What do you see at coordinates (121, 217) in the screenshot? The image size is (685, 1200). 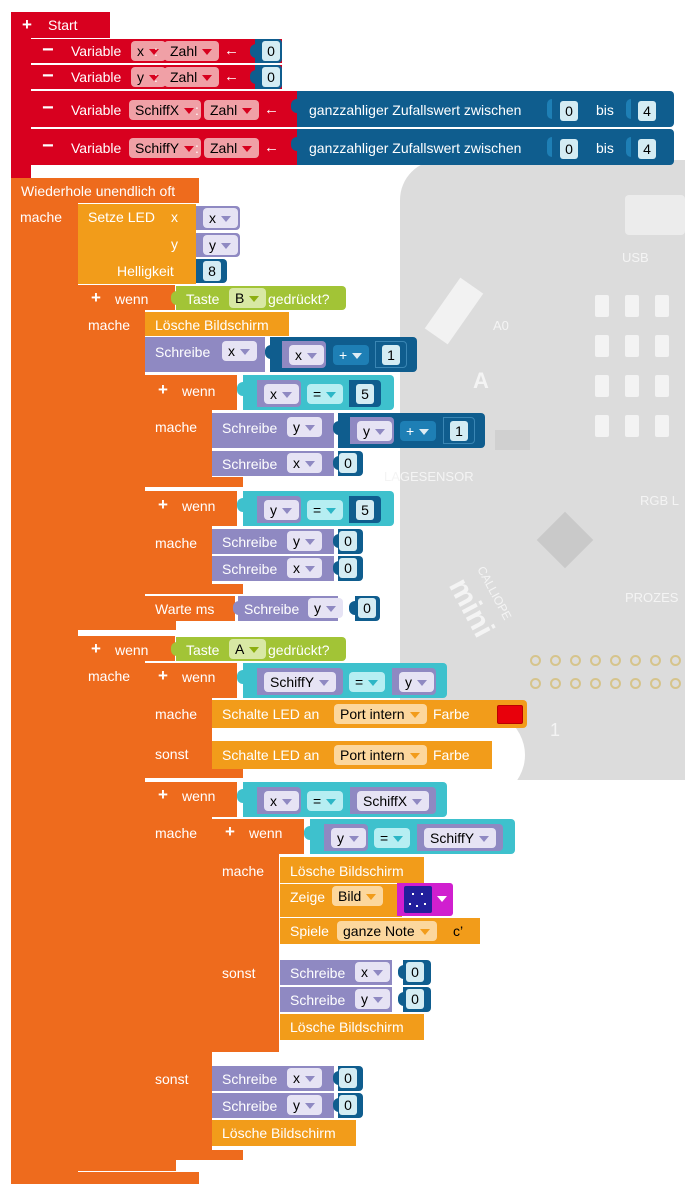 I see `set-led-label: Setze LED` at bounding box center [121, 217].